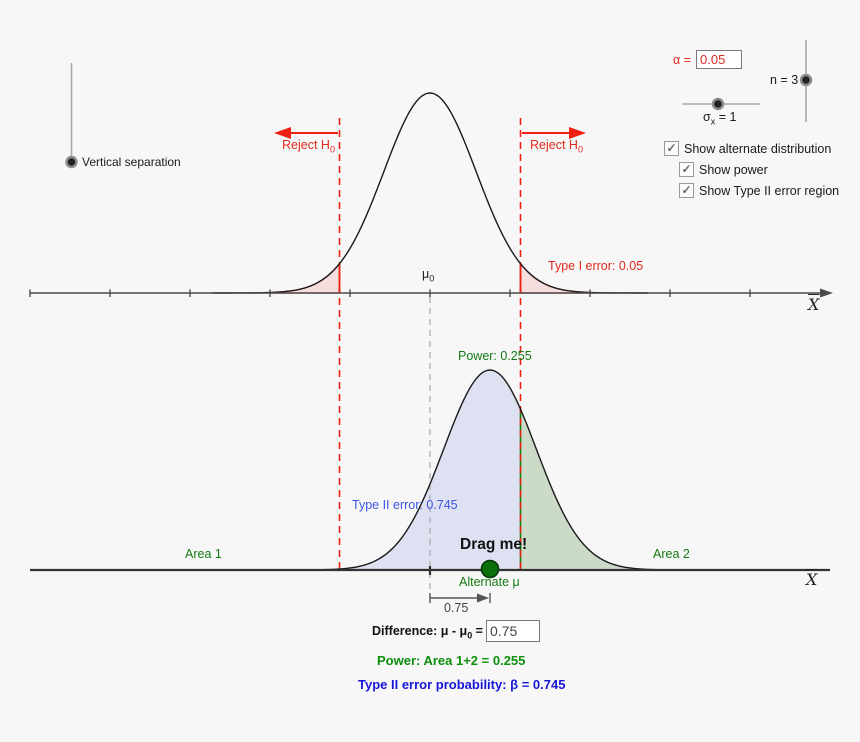 The height and width of the screenshot is (742, 860). What do you see at coordinates (814, 304) in the screenshot?
I see `top-axis-label: X` at bounding box center [814, 304].